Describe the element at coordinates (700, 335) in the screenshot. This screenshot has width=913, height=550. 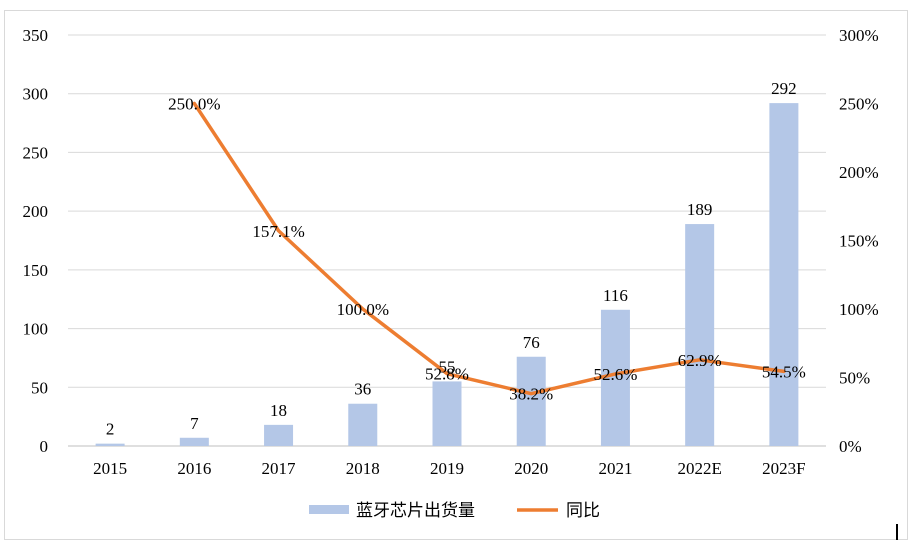
I see `bar-2022E` at that location.